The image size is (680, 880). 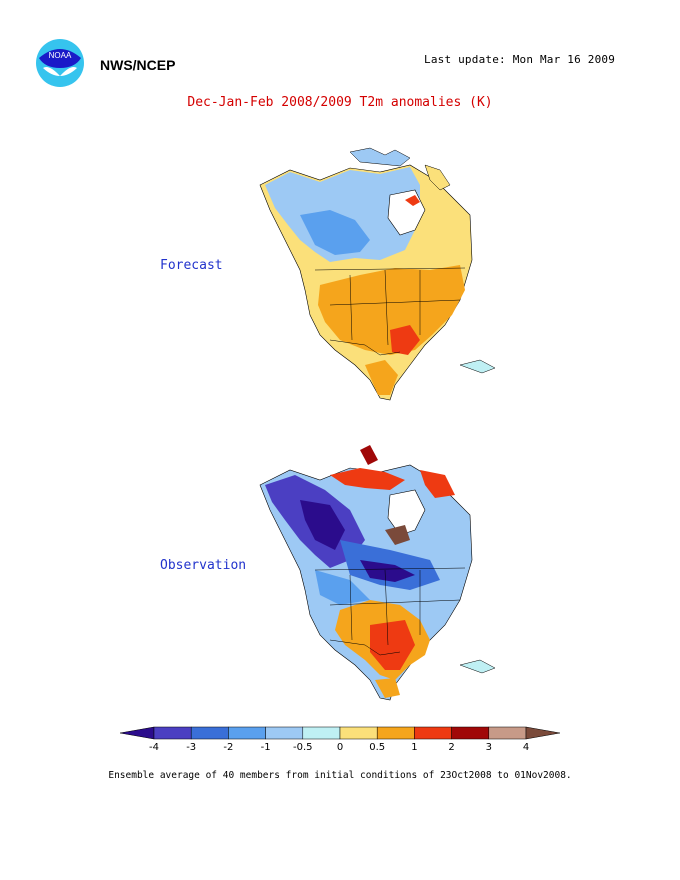 What do you see at coordinates (520, 59) in the screenshot?
I see `last-update-text: Last update: Mon Mar 16 2009` at bounding box center [520, 59].